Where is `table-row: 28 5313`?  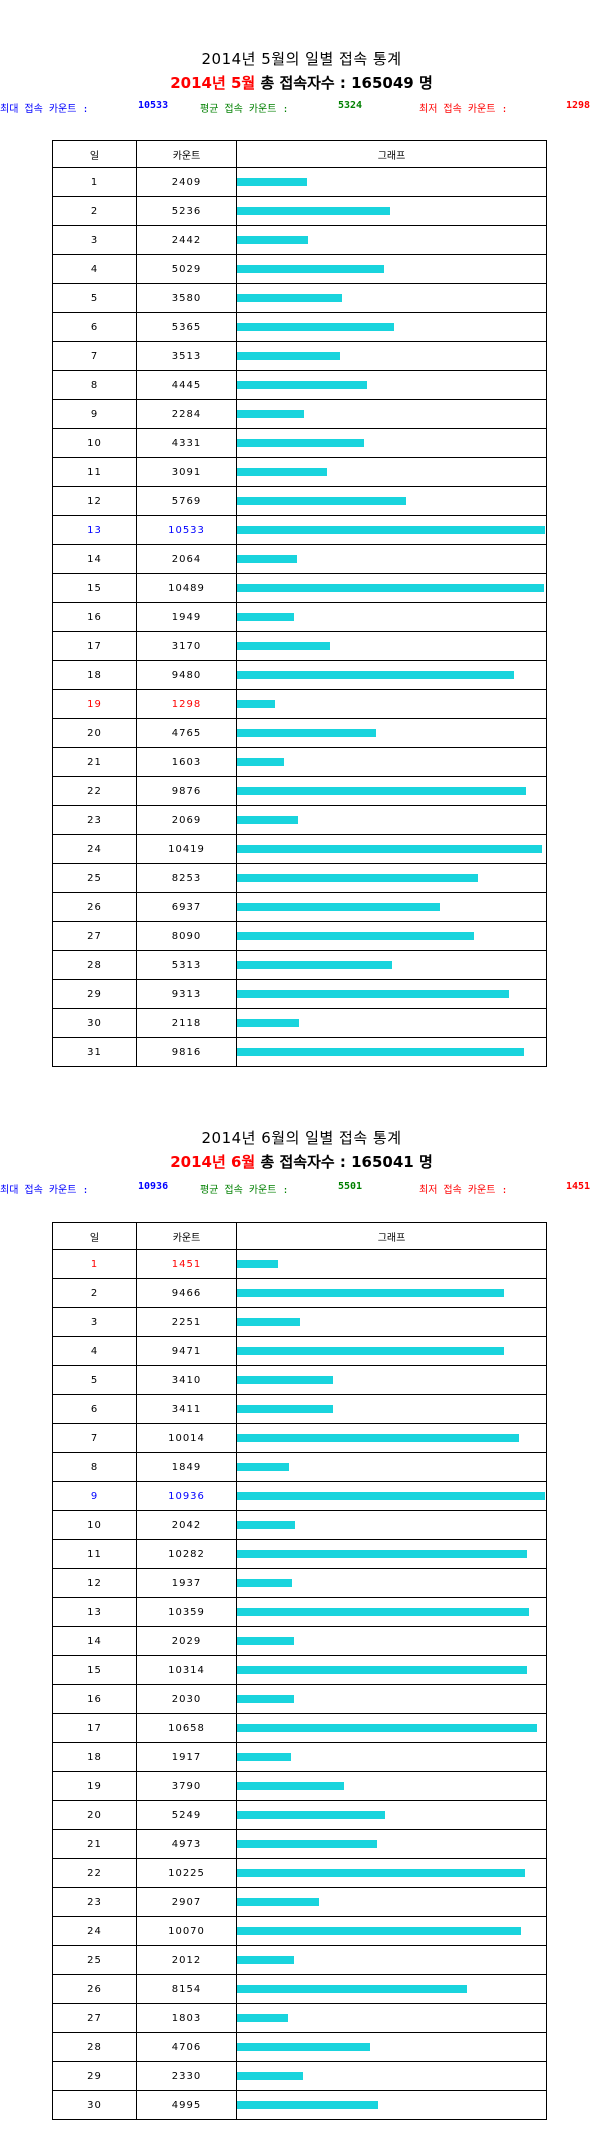
table-row: 28 5313 is located at coordinates (299, 965).